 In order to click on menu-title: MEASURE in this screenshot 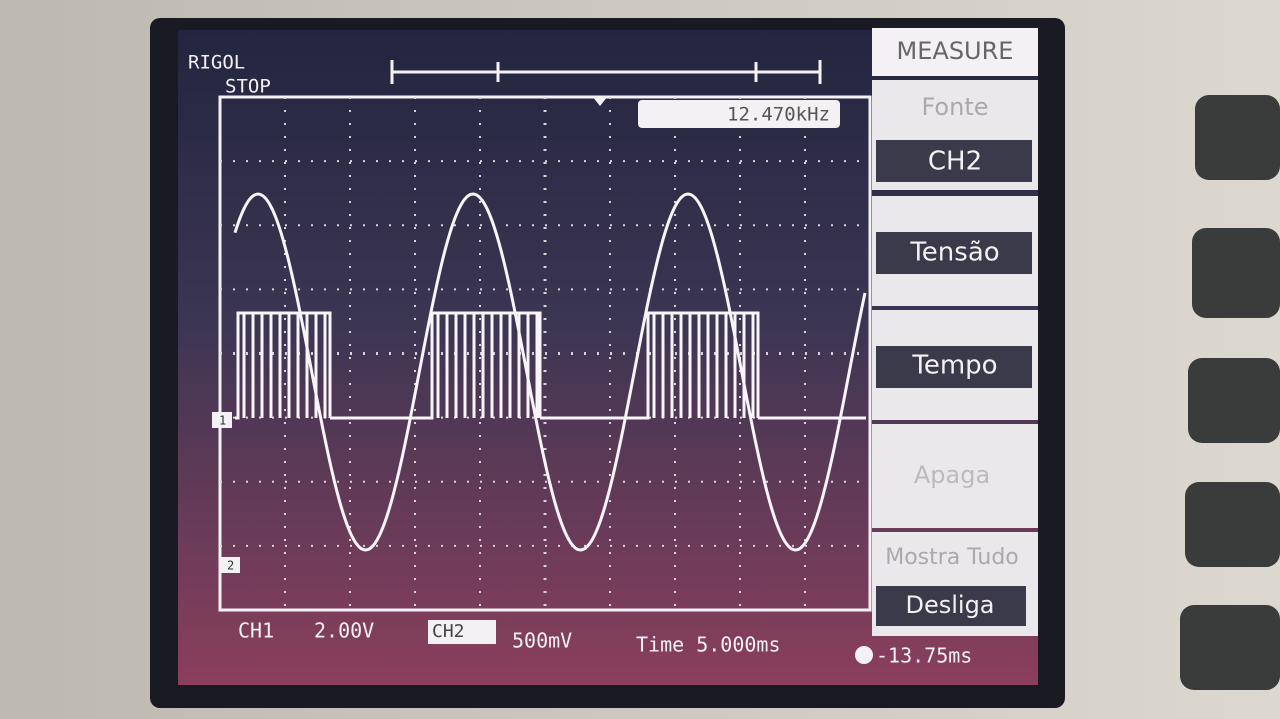, I will do `click(955, 51)`.